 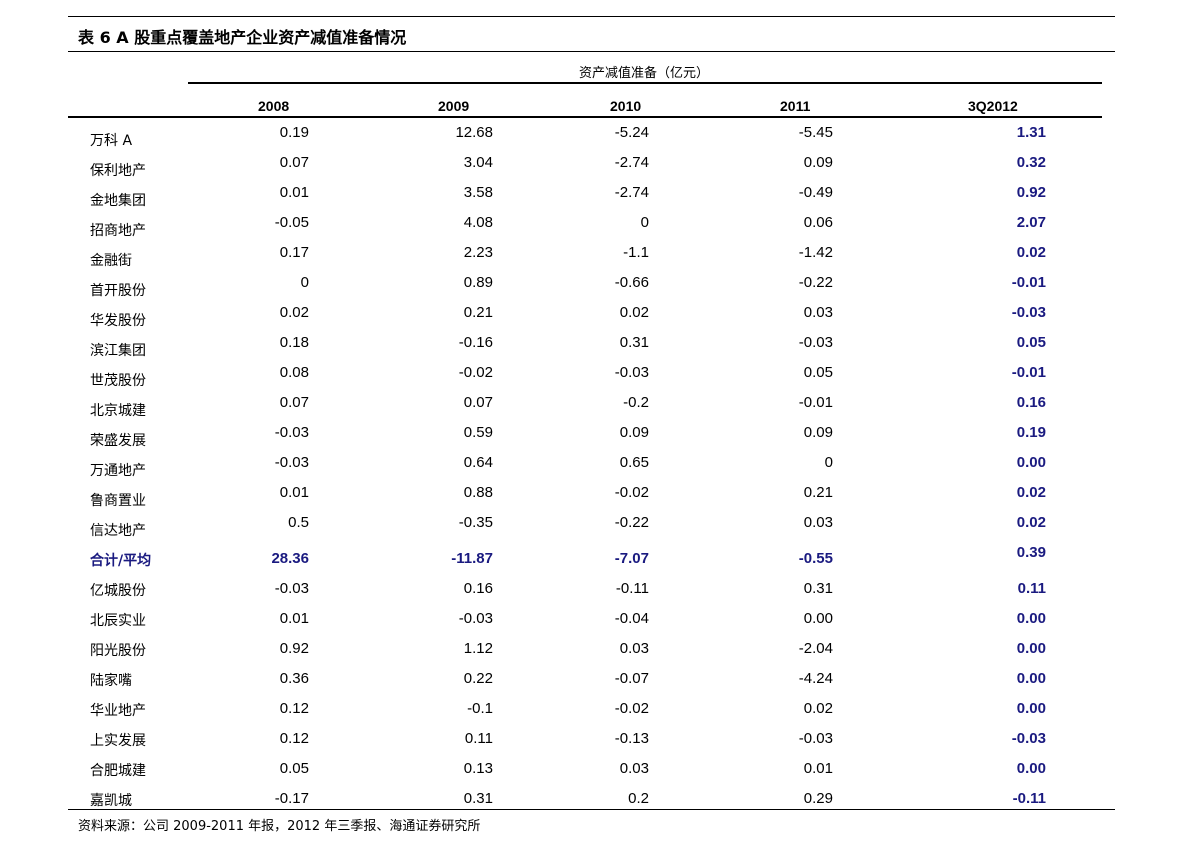 I want to click on group-header-rule, so click(x=645, y=83).